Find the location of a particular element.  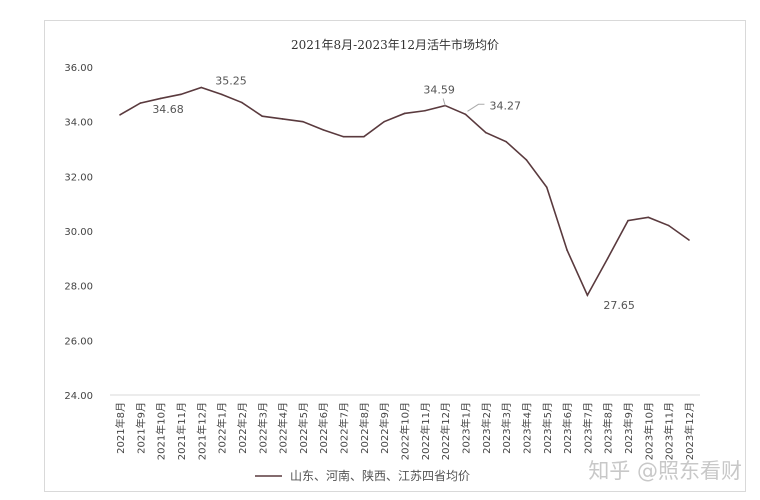

x-tick-label: 2023年11月 is located at coordinates (669, 431).